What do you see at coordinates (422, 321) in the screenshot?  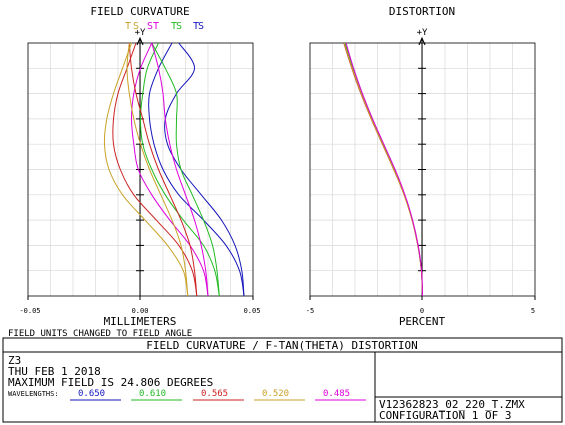 I see `right-x-label: PERCENT` at bounding box center [422, 321].